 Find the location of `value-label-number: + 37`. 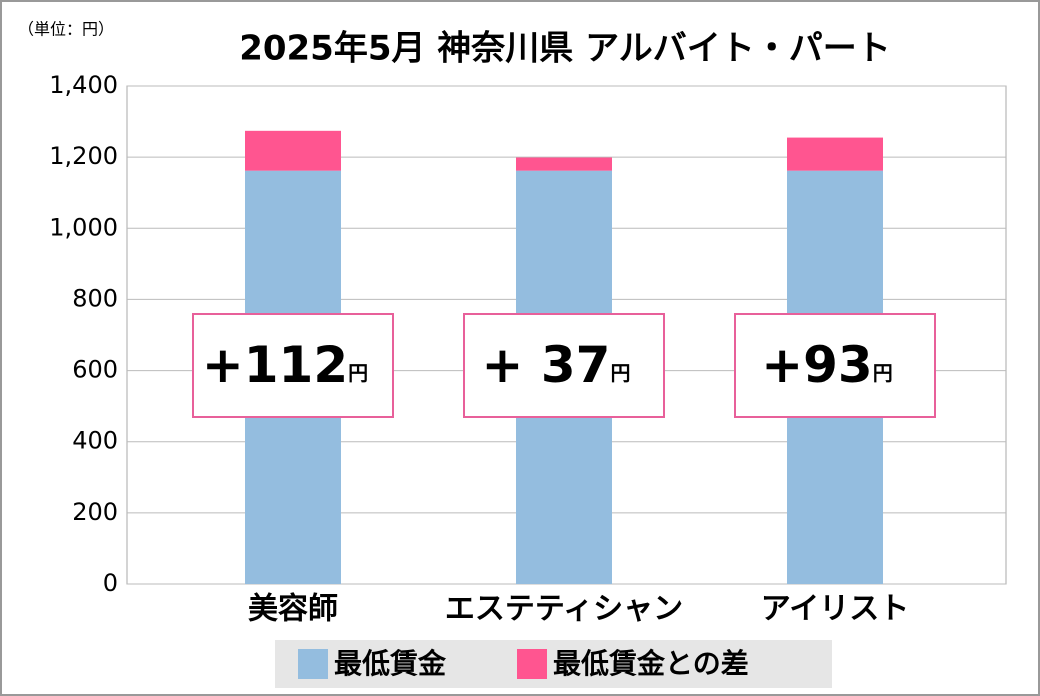

value-label-number: + 37 is located at coordinates (546, 365).